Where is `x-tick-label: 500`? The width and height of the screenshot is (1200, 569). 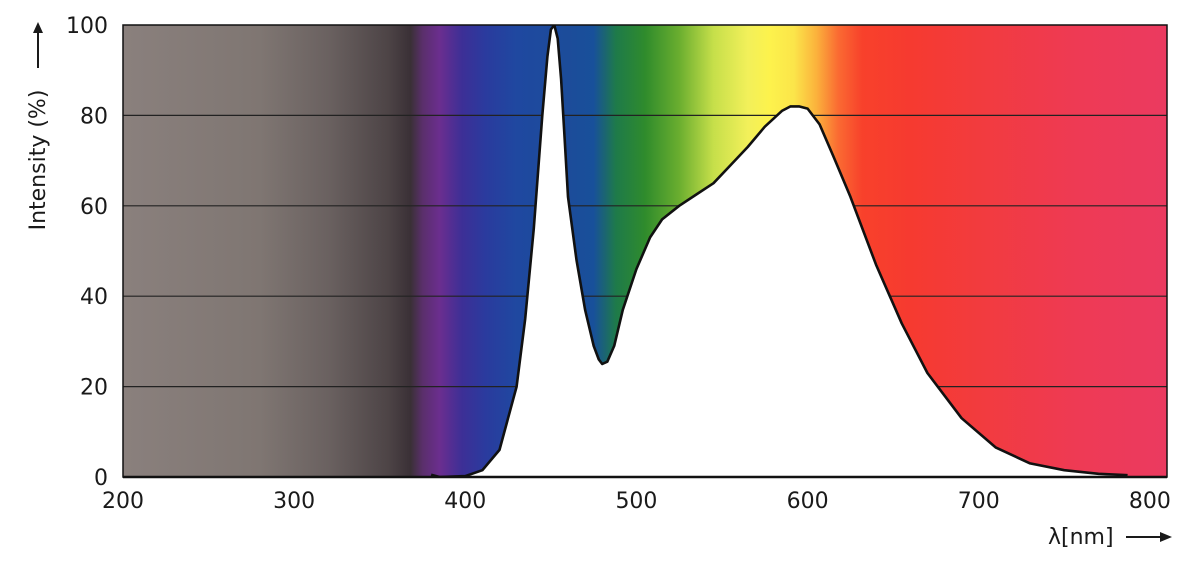
x-tick-label: 500 is located at coordinates (636, 501).